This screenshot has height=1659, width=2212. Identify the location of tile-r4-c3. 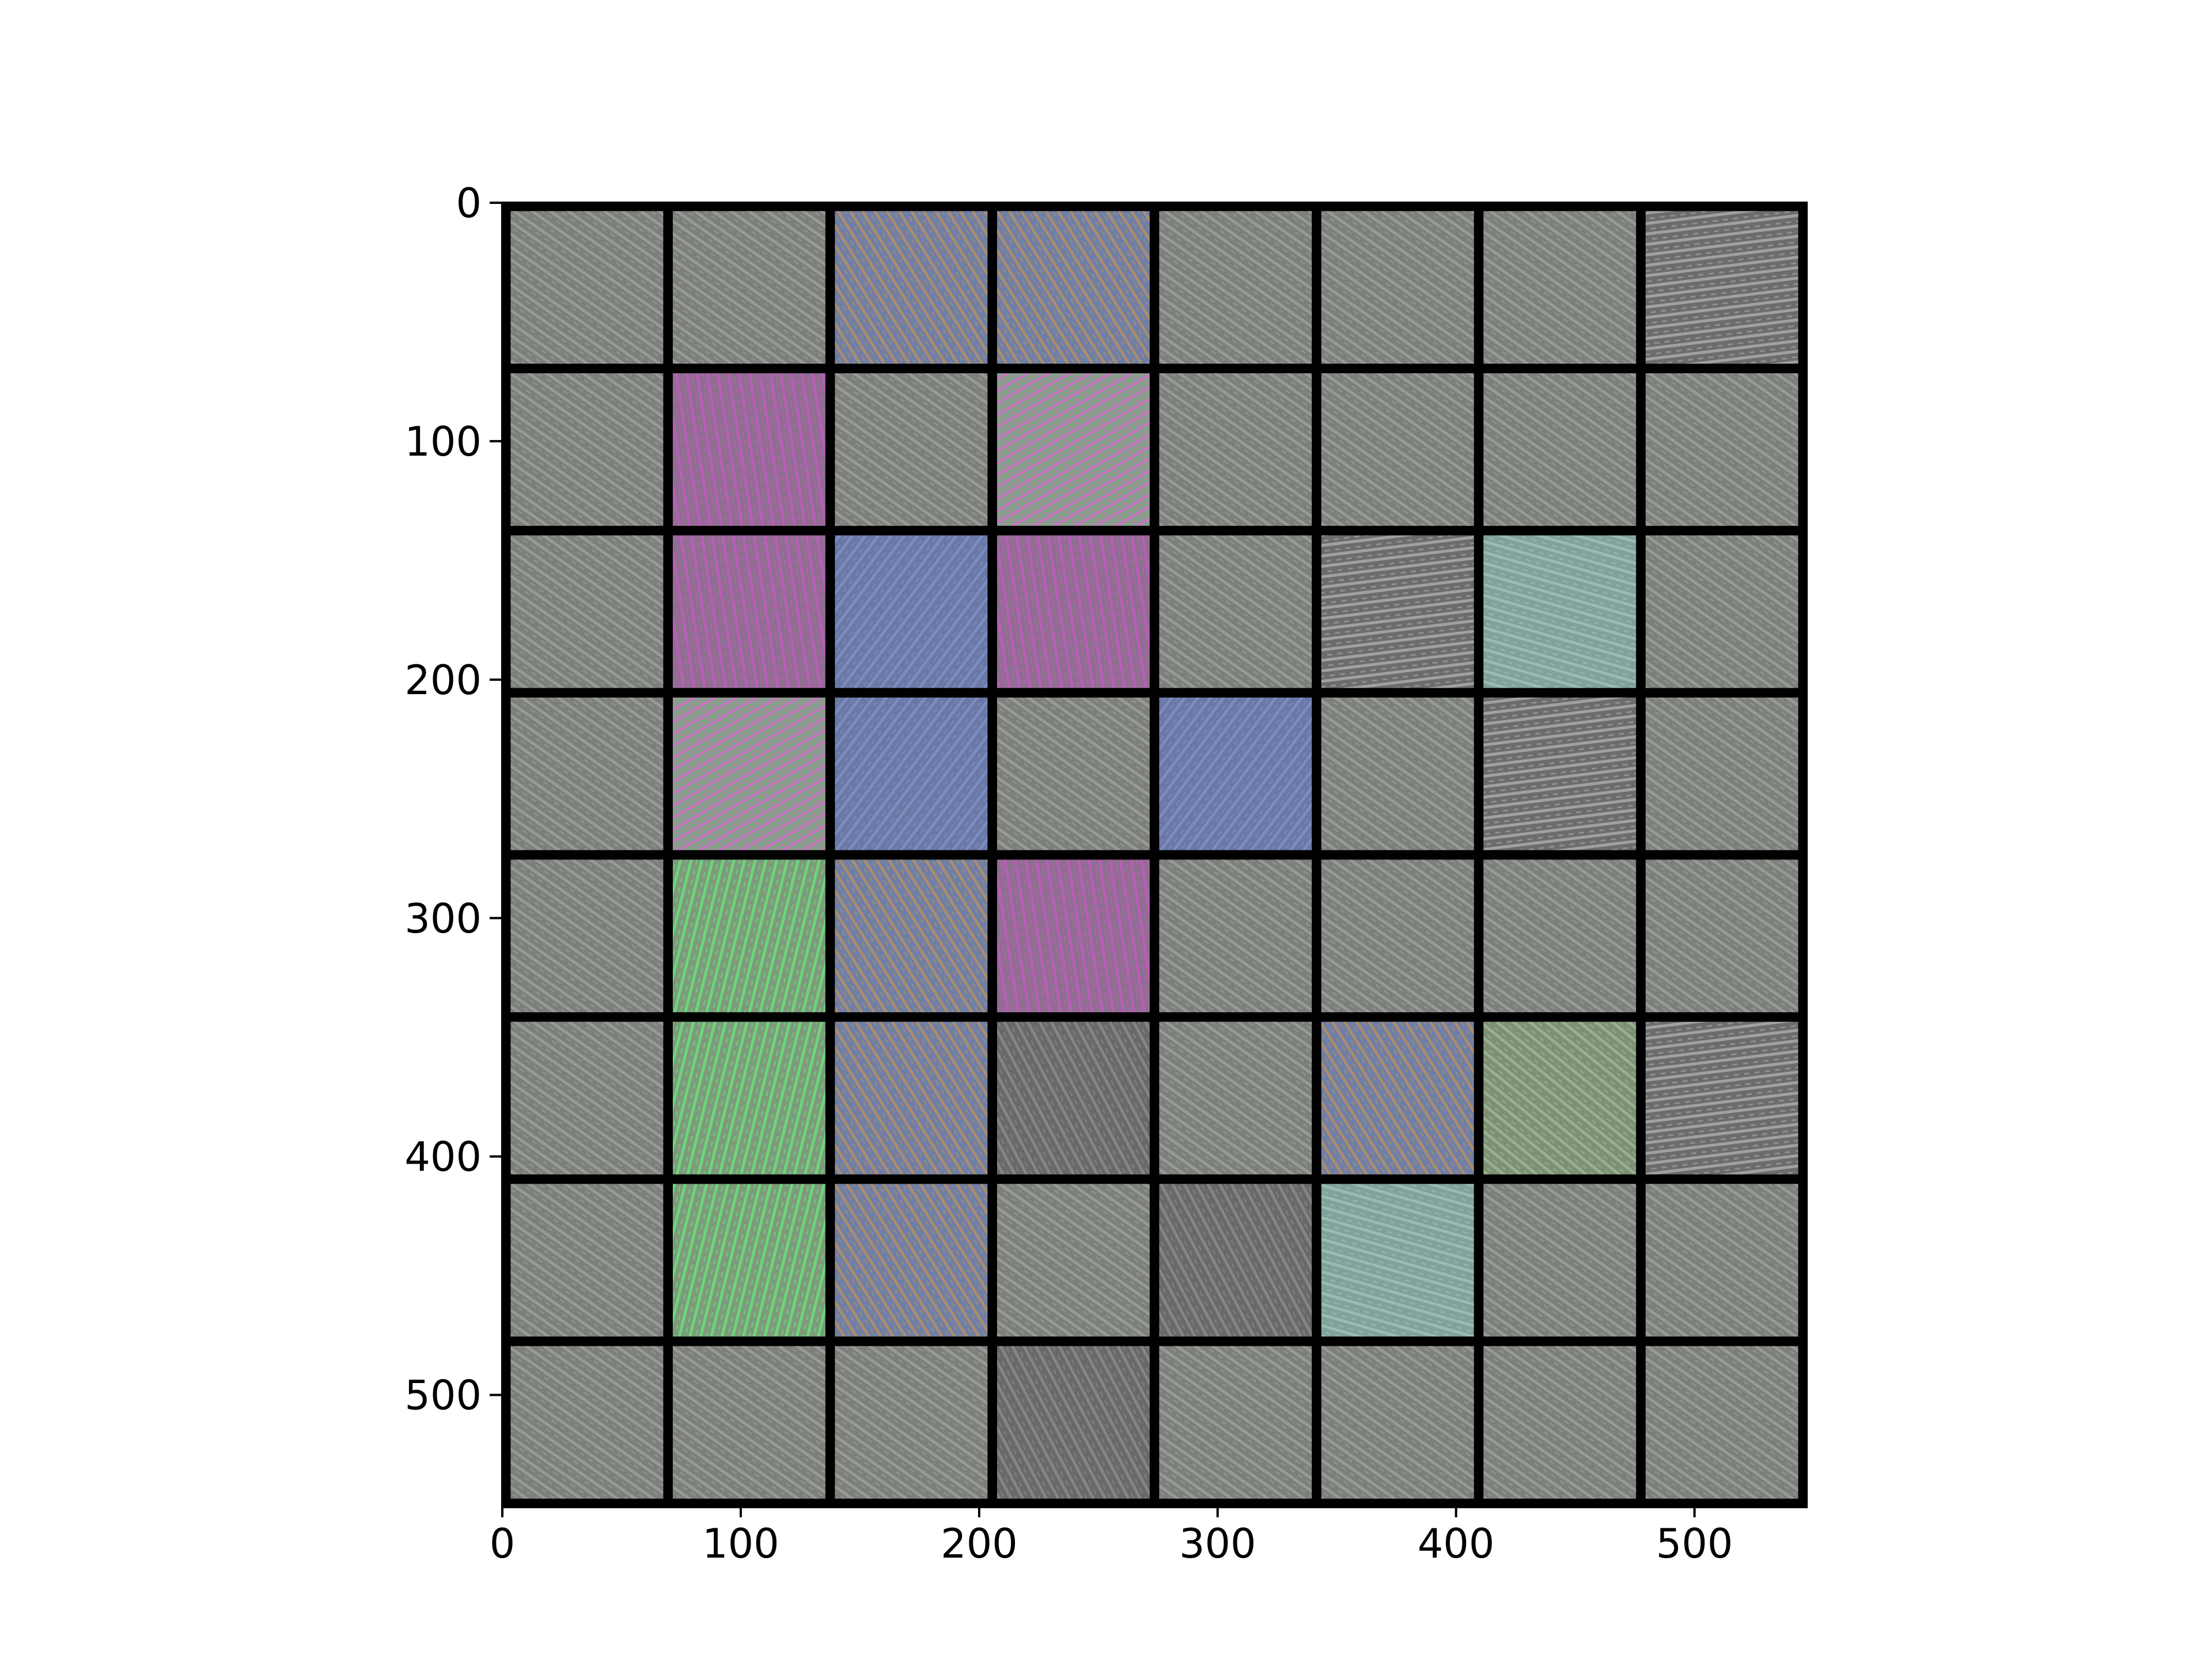
(1073, 936).